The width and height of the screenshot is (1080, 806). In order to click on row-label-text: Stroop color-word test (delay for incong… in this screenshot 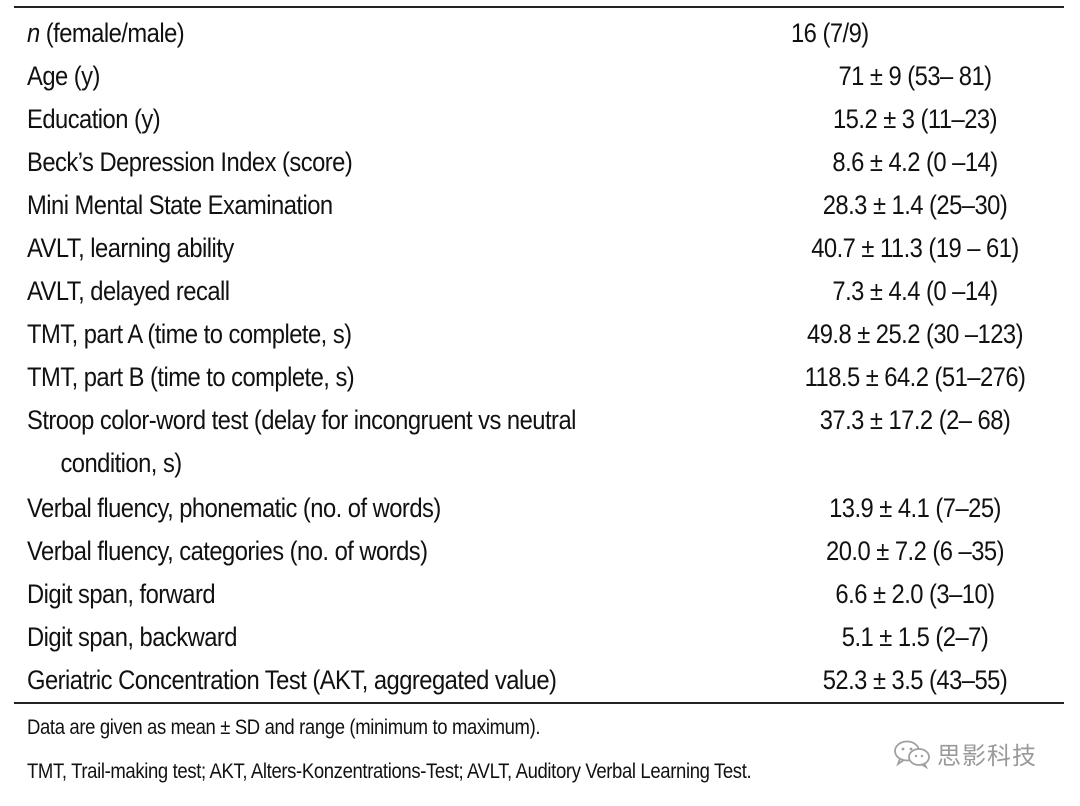, I will do `click(301, 420)`.